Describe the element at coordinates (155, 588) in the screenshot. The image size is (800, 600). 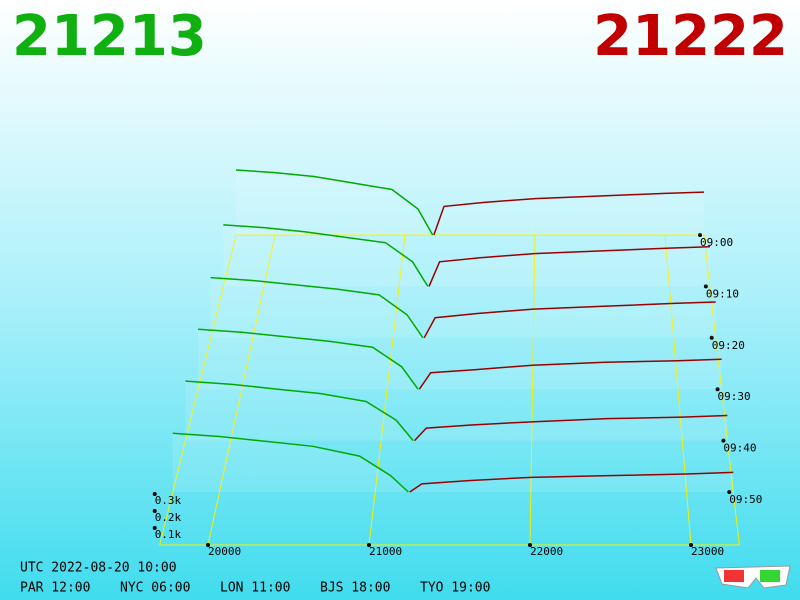
I see `time-zone: NYC 06:00` at that location.